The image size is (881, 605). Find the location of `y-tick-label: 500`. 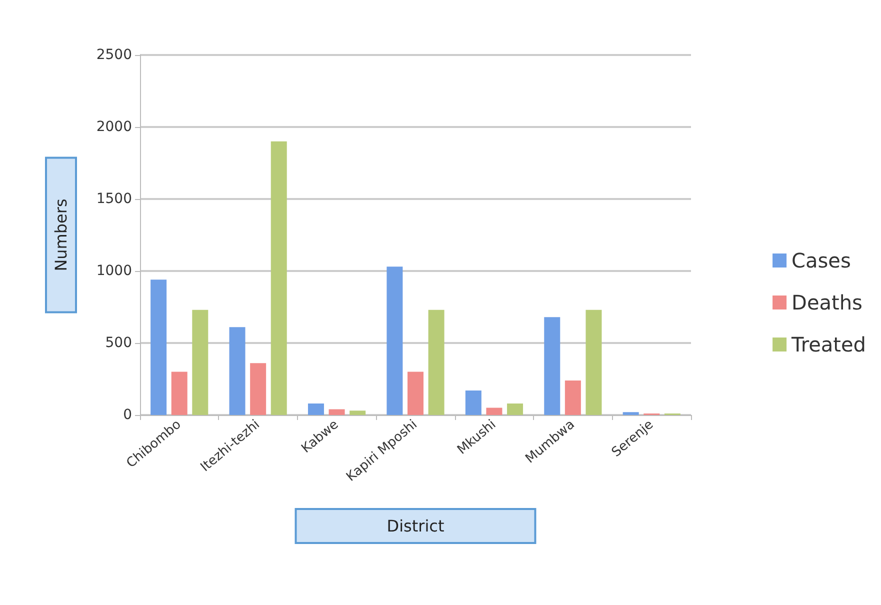

y-tick-label: 500 is located at coordinates (118, 343).